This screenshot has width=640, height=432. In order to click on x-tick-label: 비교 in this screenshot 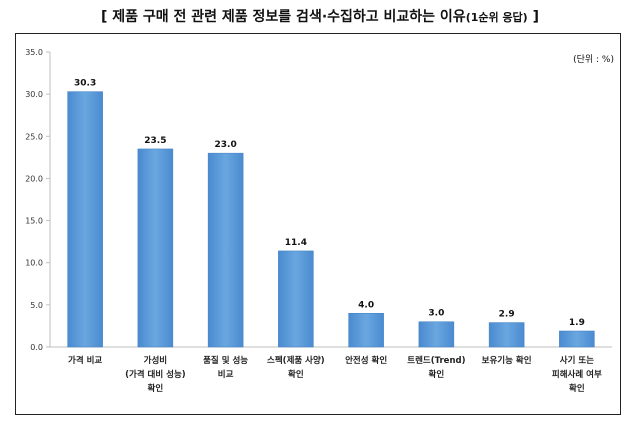, I will do `click(226, 374)`.